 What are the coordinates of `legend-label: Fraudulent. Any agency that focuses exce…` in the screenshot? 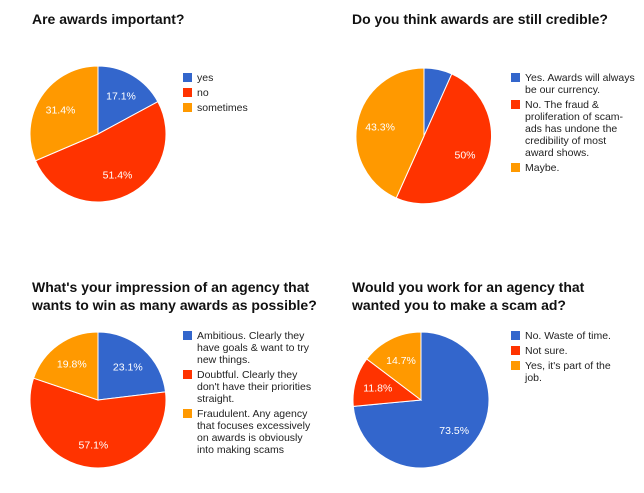 It's located at (254, 432).